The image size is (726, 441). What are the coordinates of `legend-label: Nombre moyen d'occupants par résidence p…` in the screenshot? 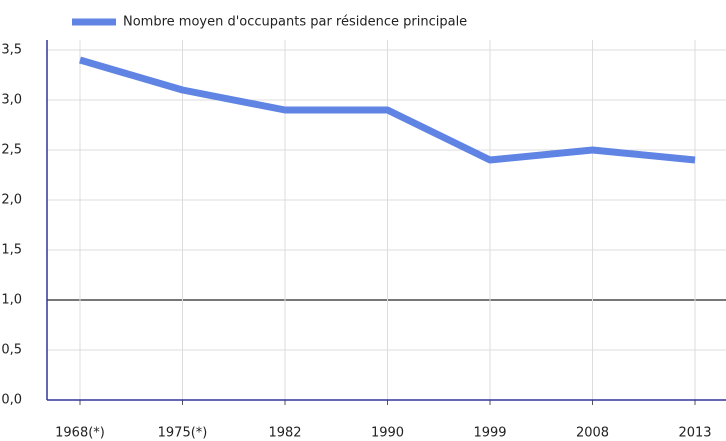 It's located at (295, 22).